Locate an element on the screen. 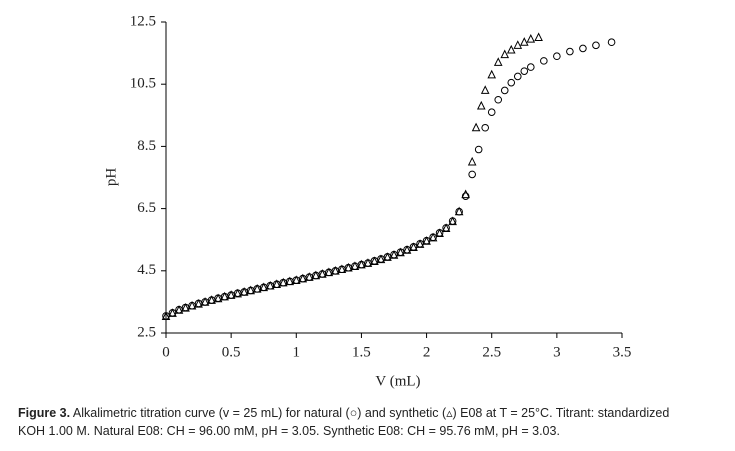 The height and width of the screenshot is (451, 735). caption-label: Figure 3. is located at coordinates (44, 413).